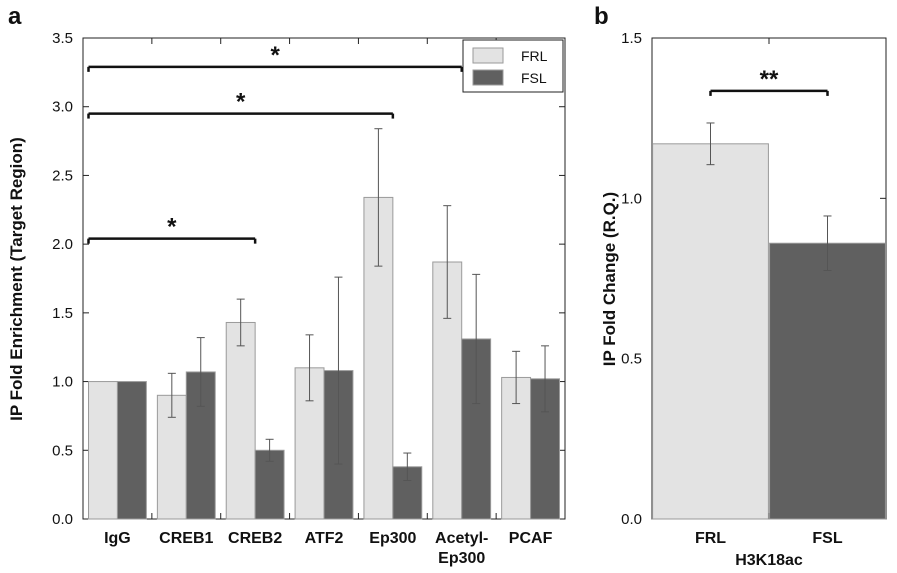  What do you see at coordinates (324, 538) in the screenshot?
I see `x-tick-label: ATF2` at bounding box center [324, 538].